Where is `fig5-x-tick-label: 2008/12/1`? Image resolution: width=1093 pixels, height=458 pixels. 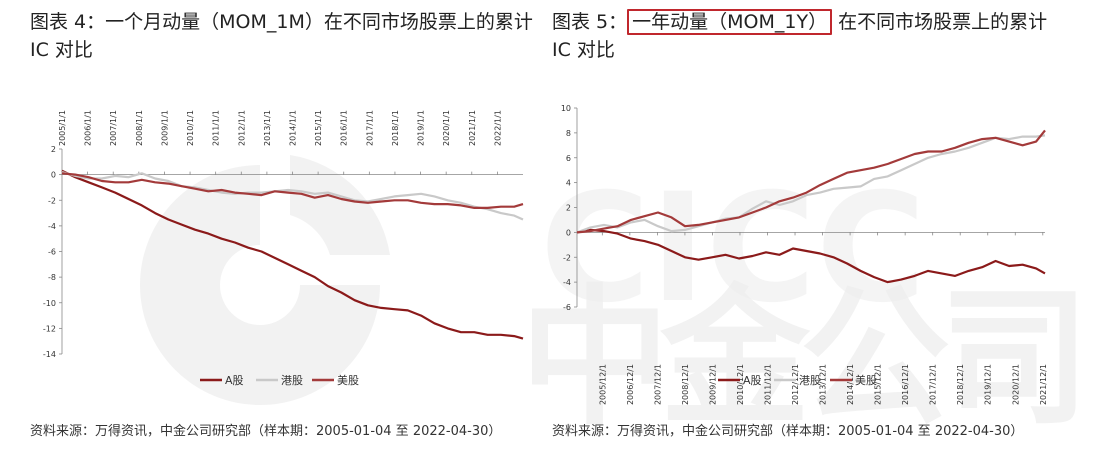 fig5-x-tick-label: 2008/12/1 is located at coordinates (685, 384).